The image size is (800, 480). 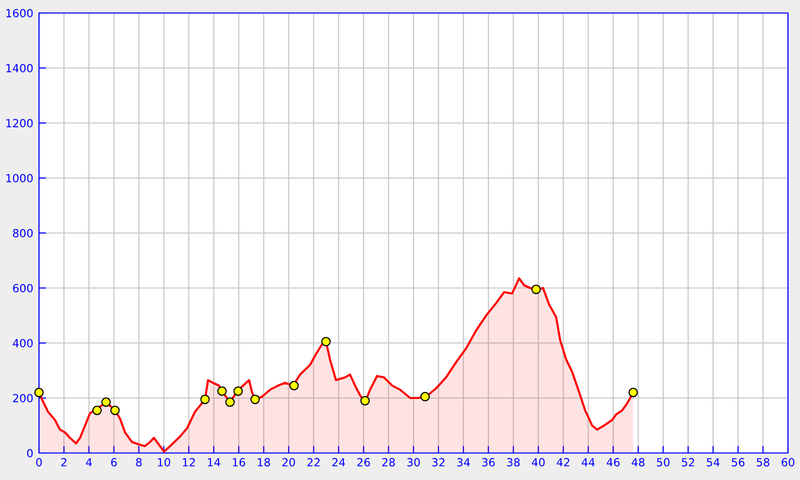 I want to click on y-tick-label: 200, so click(x=23, y=398).